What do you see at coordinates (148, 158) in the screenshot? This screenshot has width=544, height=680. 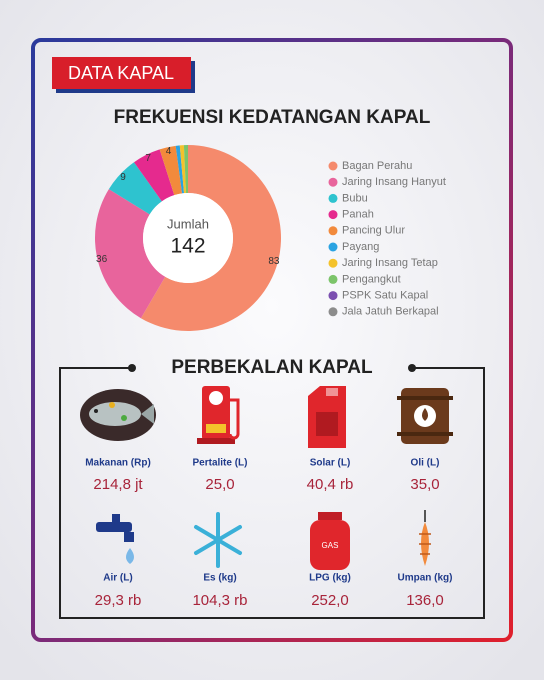 I see `slice-label: 7` at bounding box center [148, 158].